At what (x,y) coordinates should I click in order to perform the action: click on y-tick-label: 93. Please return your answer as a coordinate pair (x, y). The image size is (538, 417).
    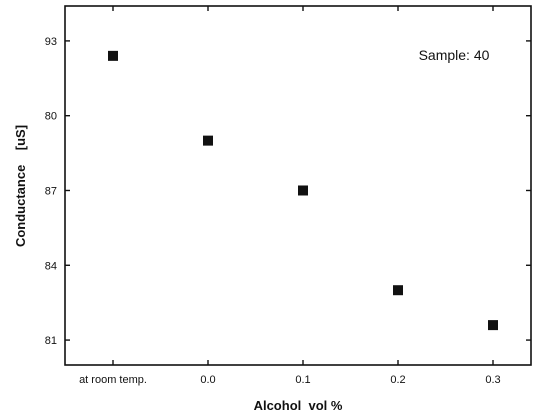
    Looking at the image, I should click on (51, 42).